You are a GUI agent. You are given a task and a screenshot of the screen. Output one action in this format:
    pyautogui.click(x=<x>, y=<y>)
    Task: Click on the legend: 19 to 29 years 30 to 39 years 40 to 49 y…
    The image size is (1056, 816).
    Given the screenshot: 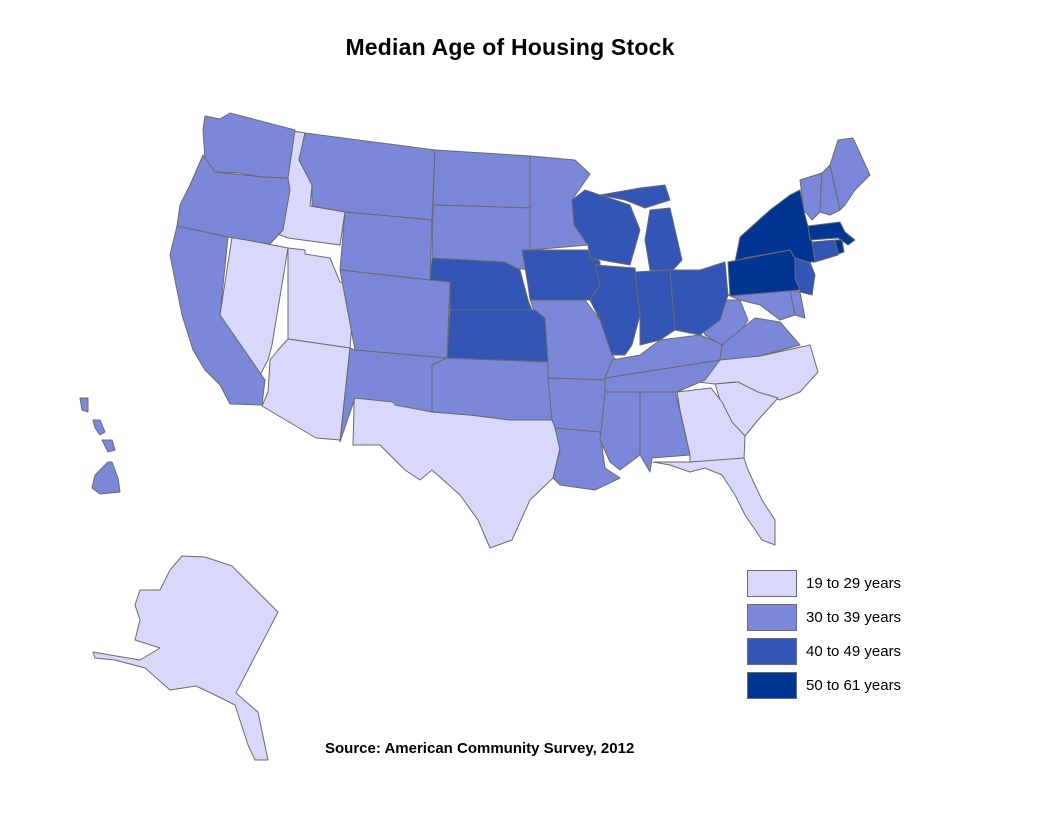 What is the action you would take?
    pyautogui.click(x=824, y=638)
    